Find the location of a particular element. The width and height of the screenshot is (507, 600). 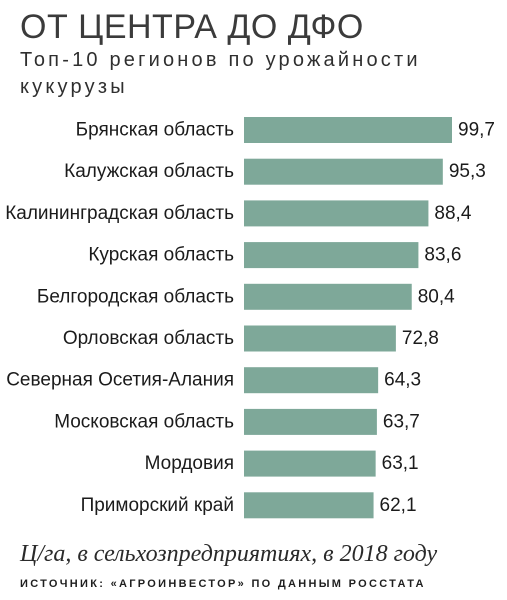

value-label: 72,8 is located at coordinates (420, 338).